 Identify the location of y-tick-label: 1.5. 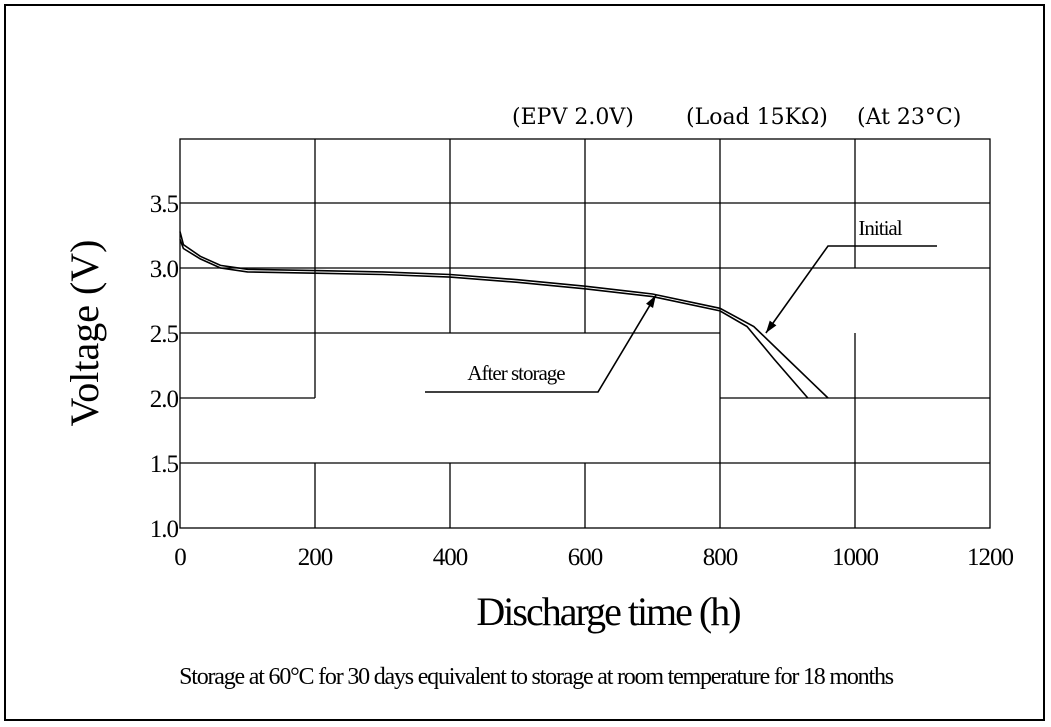
(164, 464).